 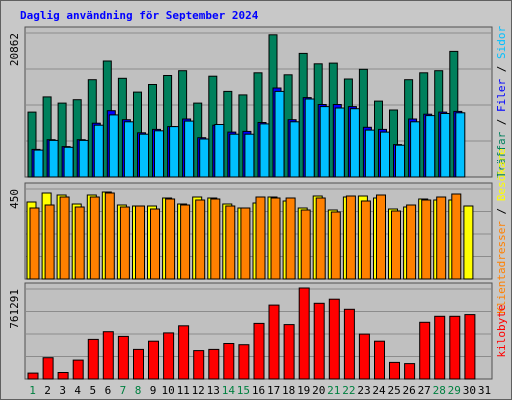 What do you see at coordinates (198, 390) in the screenshot?
I see `x-tick-label-day-12: 12` at bounding box center [198, 390].